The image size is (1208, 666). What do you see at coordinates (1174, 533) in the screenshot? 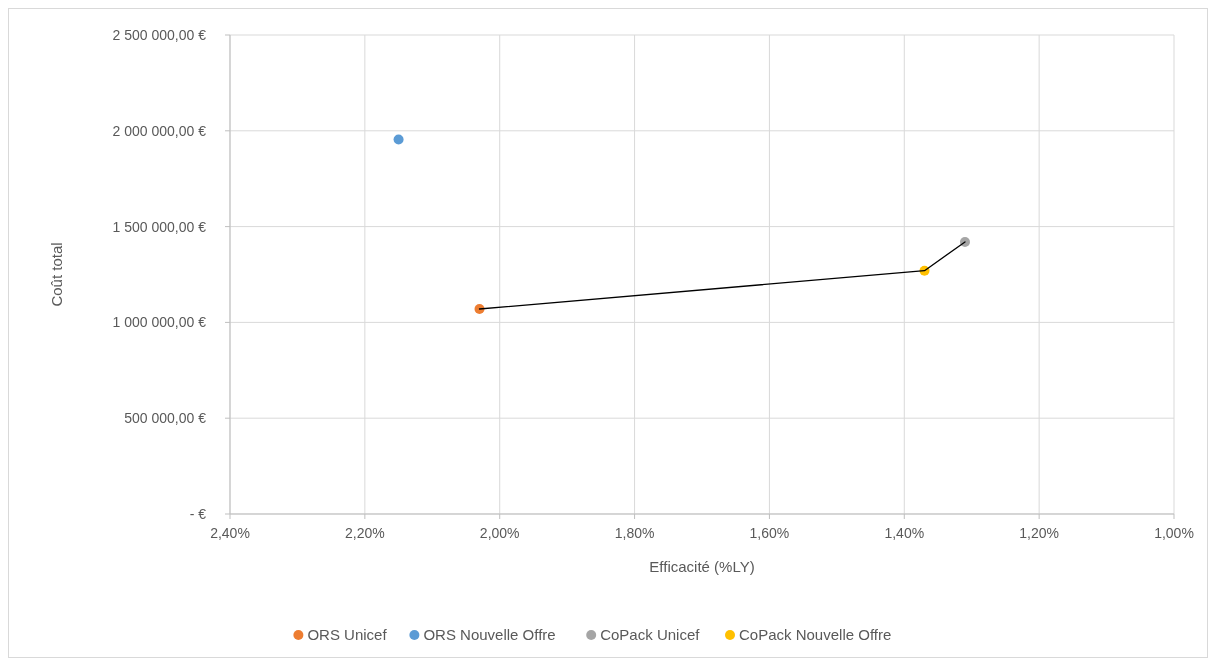
I see `x-tick-label: 1,00%` at bounding box center [1174, 533].